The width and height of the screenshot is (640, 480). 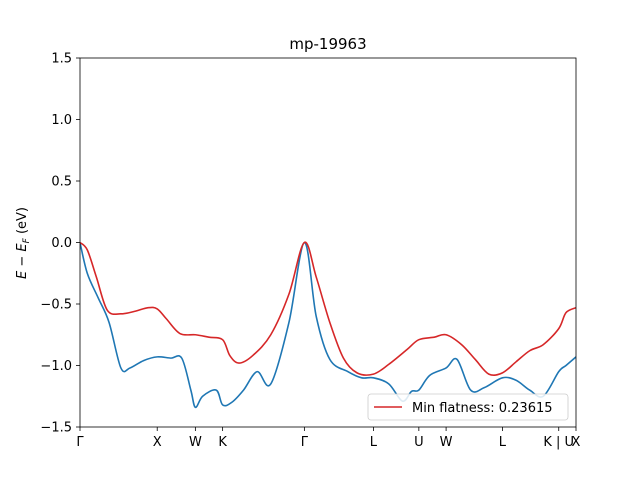 What do you see at coordinates (558, 442) in the screenshot?
I see `x-tick-label: K | U` at bounding box center [558, 442].